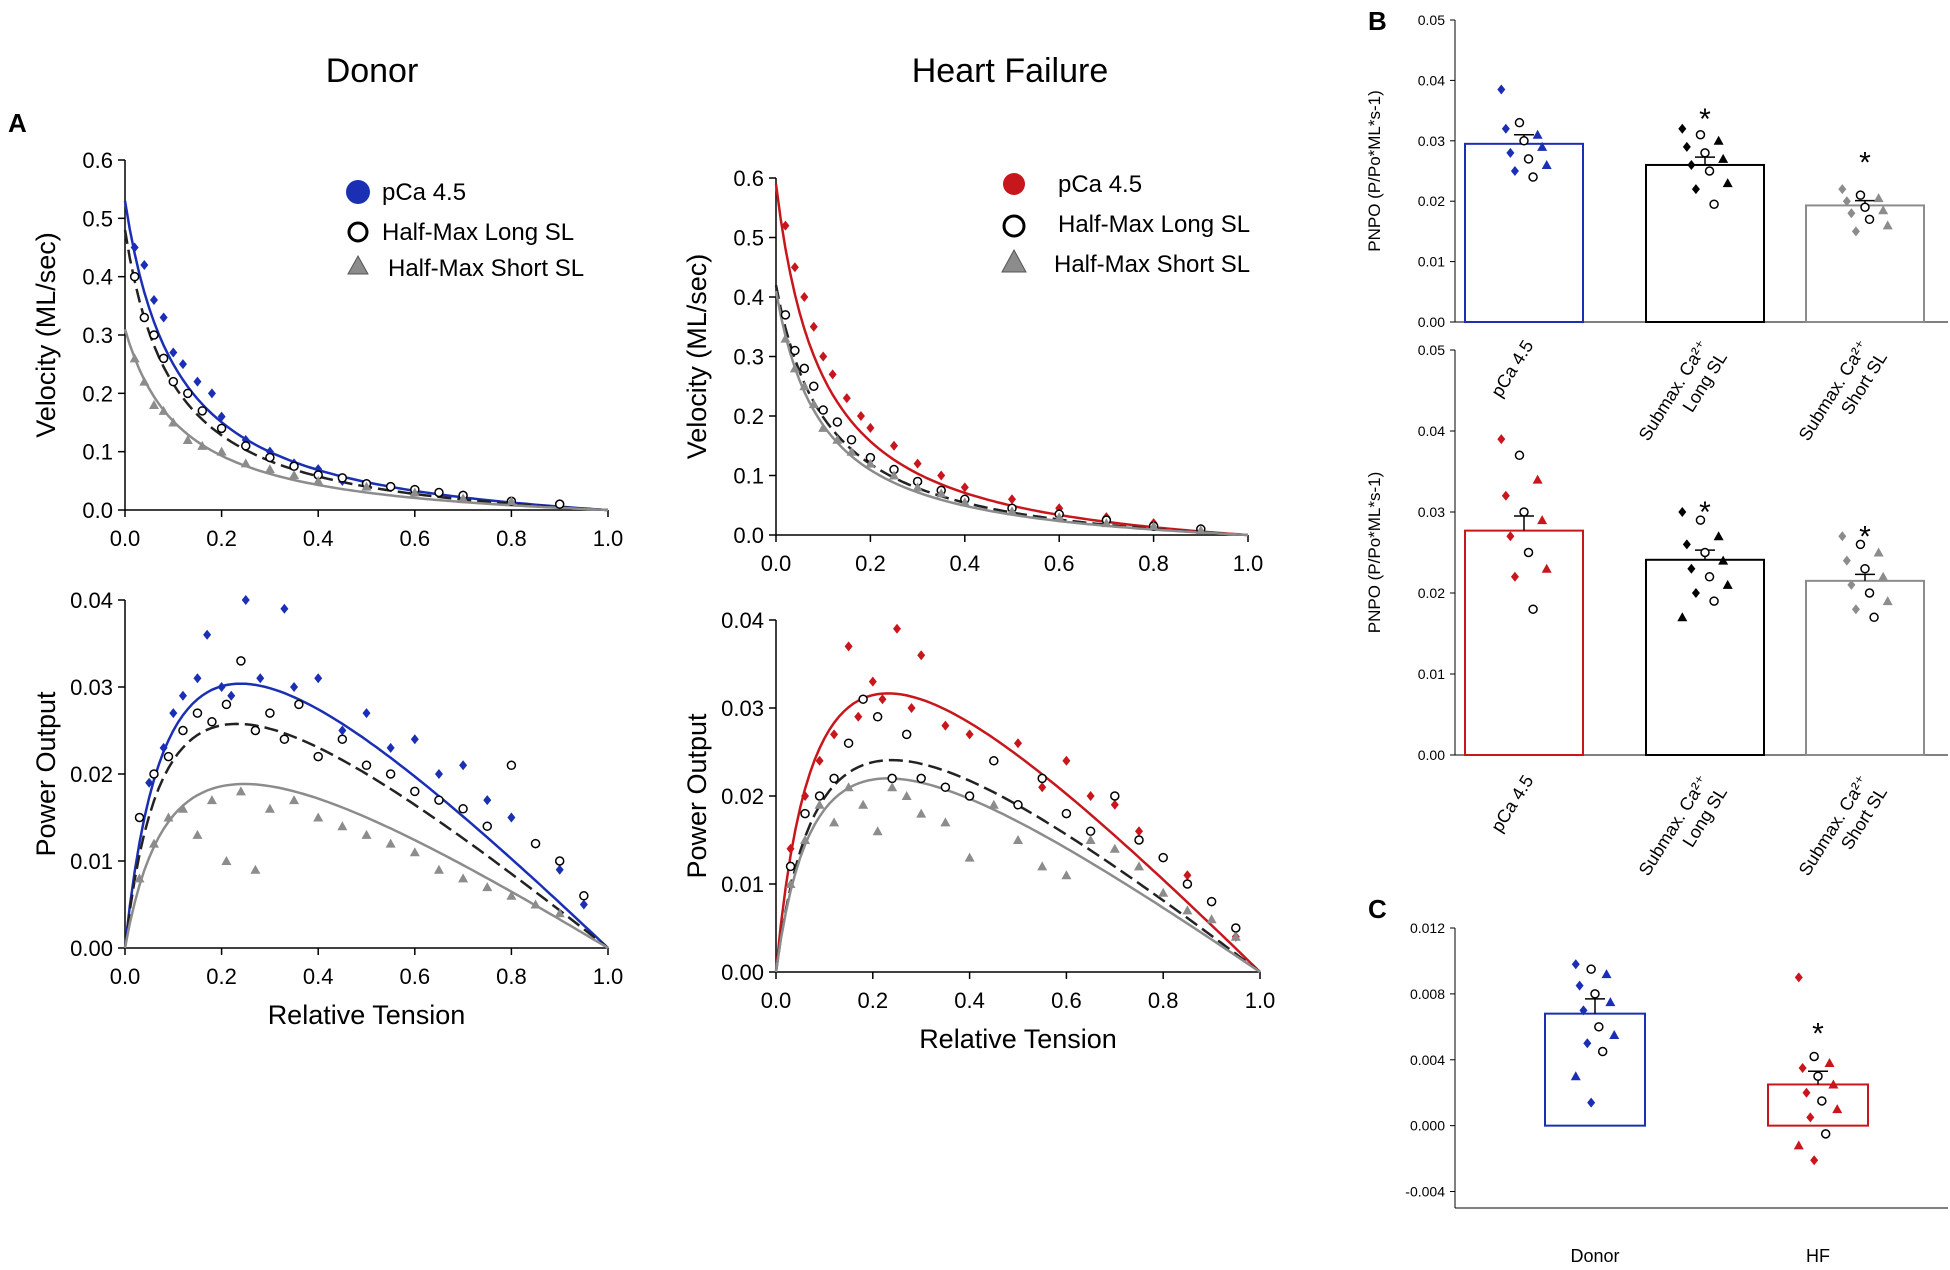  I want to click on category-label: pCa 4.5, so click(1512, 369).